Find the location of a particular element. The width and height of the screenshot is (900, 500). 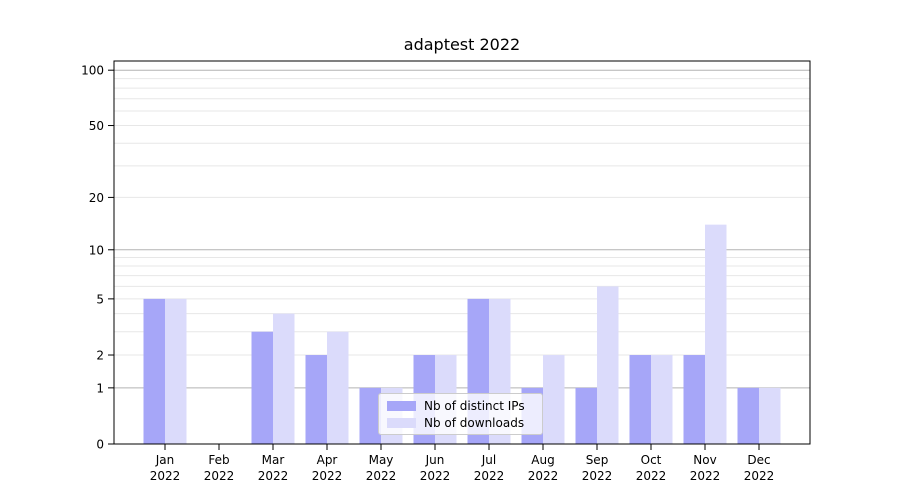

y-tick-label: 5 is located at coordinates (100, 299).